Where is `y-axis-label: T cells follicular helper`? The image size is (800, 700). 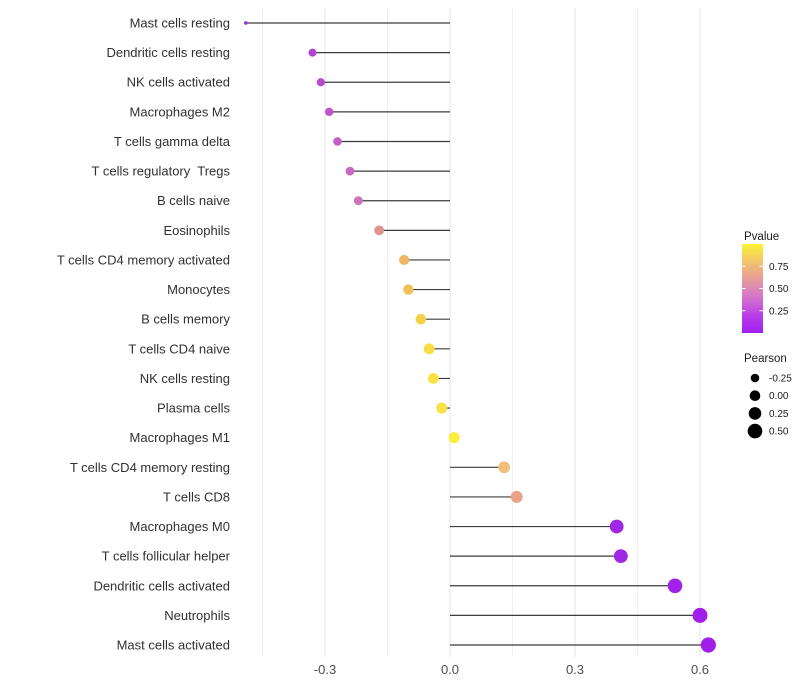
y-axis-label: T cells follicular helper is located at coordinates (166, 556).